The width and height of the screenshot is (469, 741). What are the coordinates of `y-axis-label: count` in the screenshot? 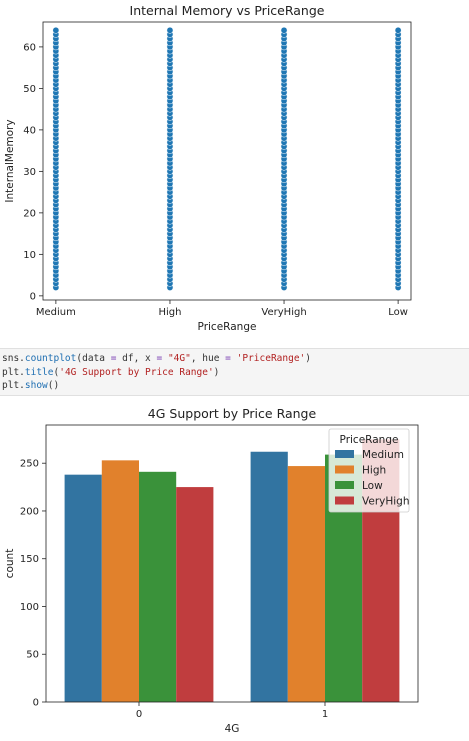 It's located at (10, 564).